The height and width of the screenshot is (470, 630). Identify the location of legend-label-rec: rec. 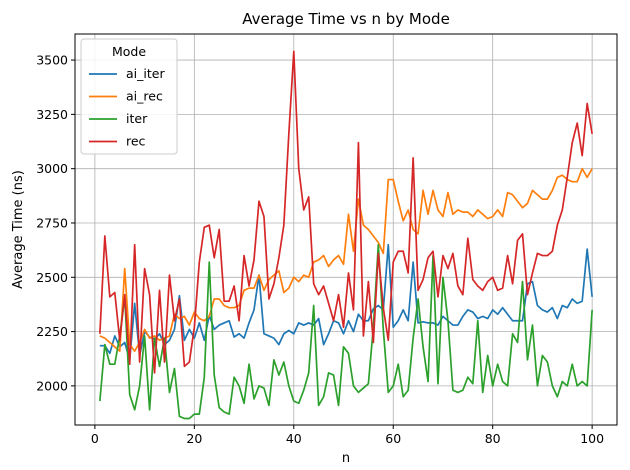
(136, 141).